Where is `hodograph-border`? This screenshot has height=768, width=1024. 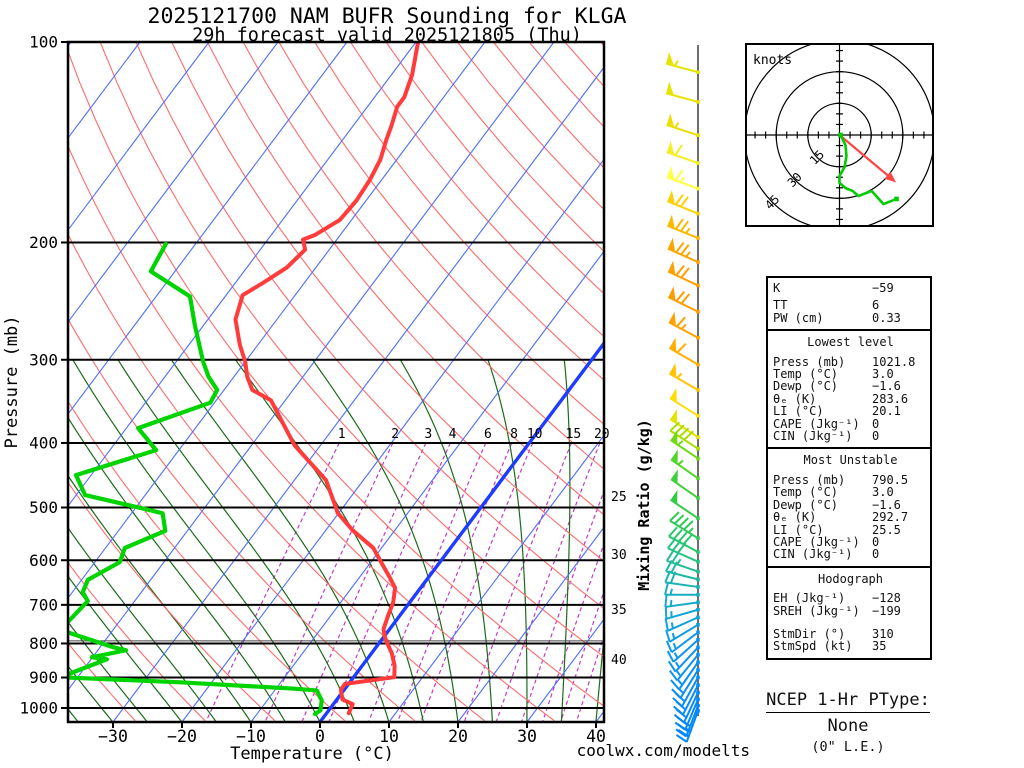
hodograph-border is located at coordinates (839, 135).